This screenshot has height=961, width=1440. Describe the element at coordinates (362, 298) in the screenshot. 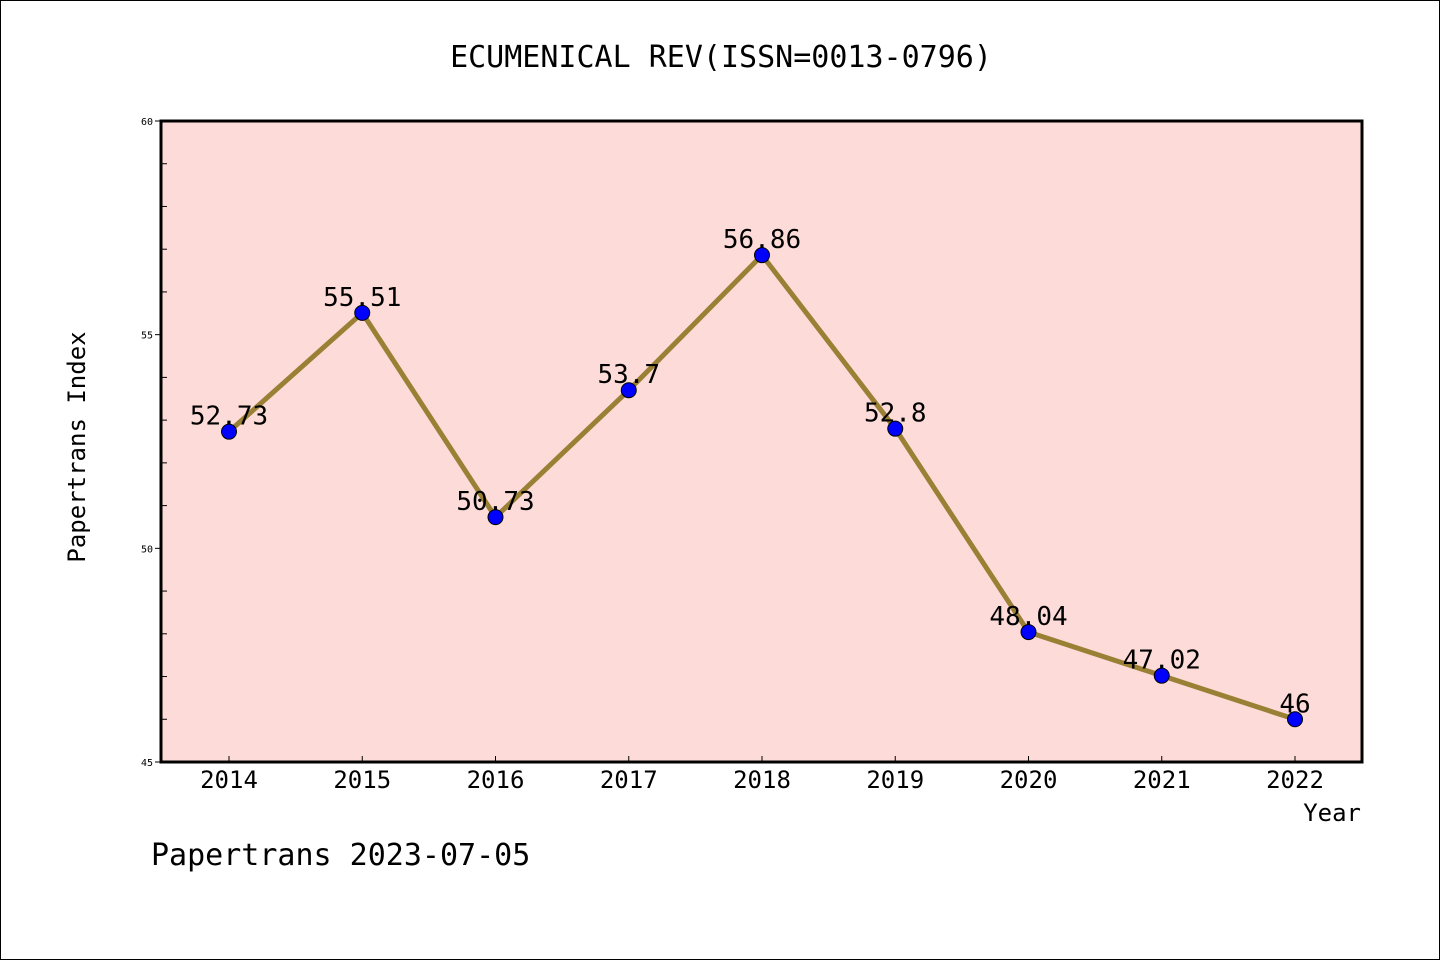

I see `data-label: 55.51` at that location.